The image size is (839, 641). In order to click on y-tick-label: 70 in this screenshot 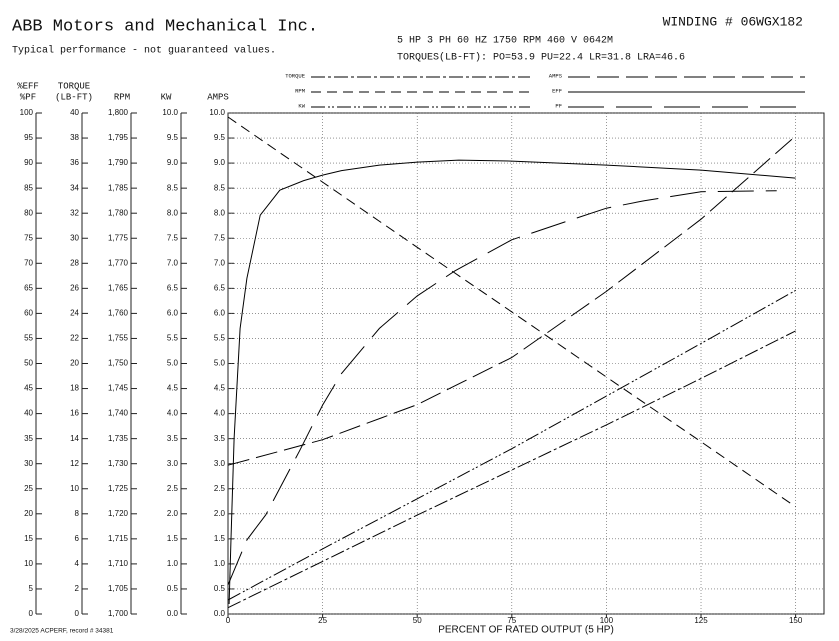, I will do `click(28, 262)`.